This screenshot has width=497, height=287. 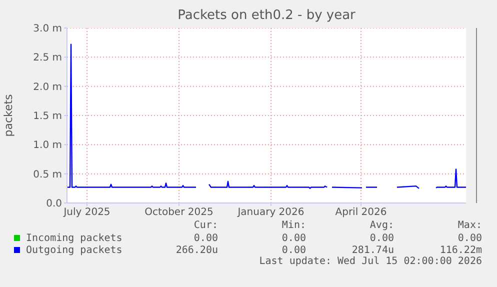 I want to click on chart-title: Packets on eth0.2 - by year, so click(x=266, y=15).